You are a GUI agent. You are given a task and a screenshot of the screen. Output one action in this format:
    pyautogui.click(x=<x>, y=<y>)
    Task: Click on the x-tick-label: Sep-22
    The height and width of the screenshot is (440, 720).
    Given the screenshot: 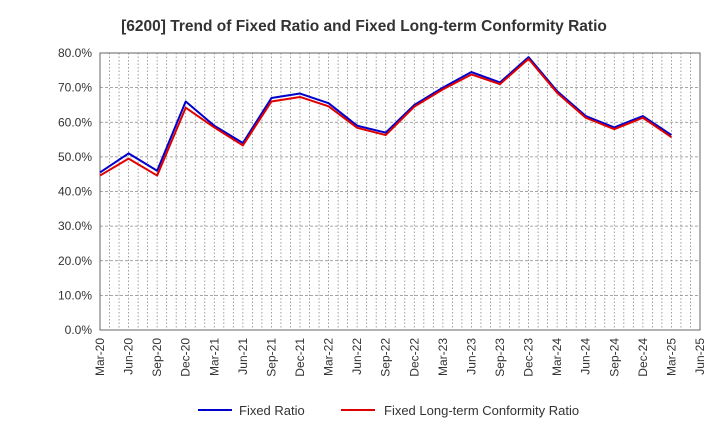 What is the action you would take?
    pyautogui.click(x=386, y=357)
    